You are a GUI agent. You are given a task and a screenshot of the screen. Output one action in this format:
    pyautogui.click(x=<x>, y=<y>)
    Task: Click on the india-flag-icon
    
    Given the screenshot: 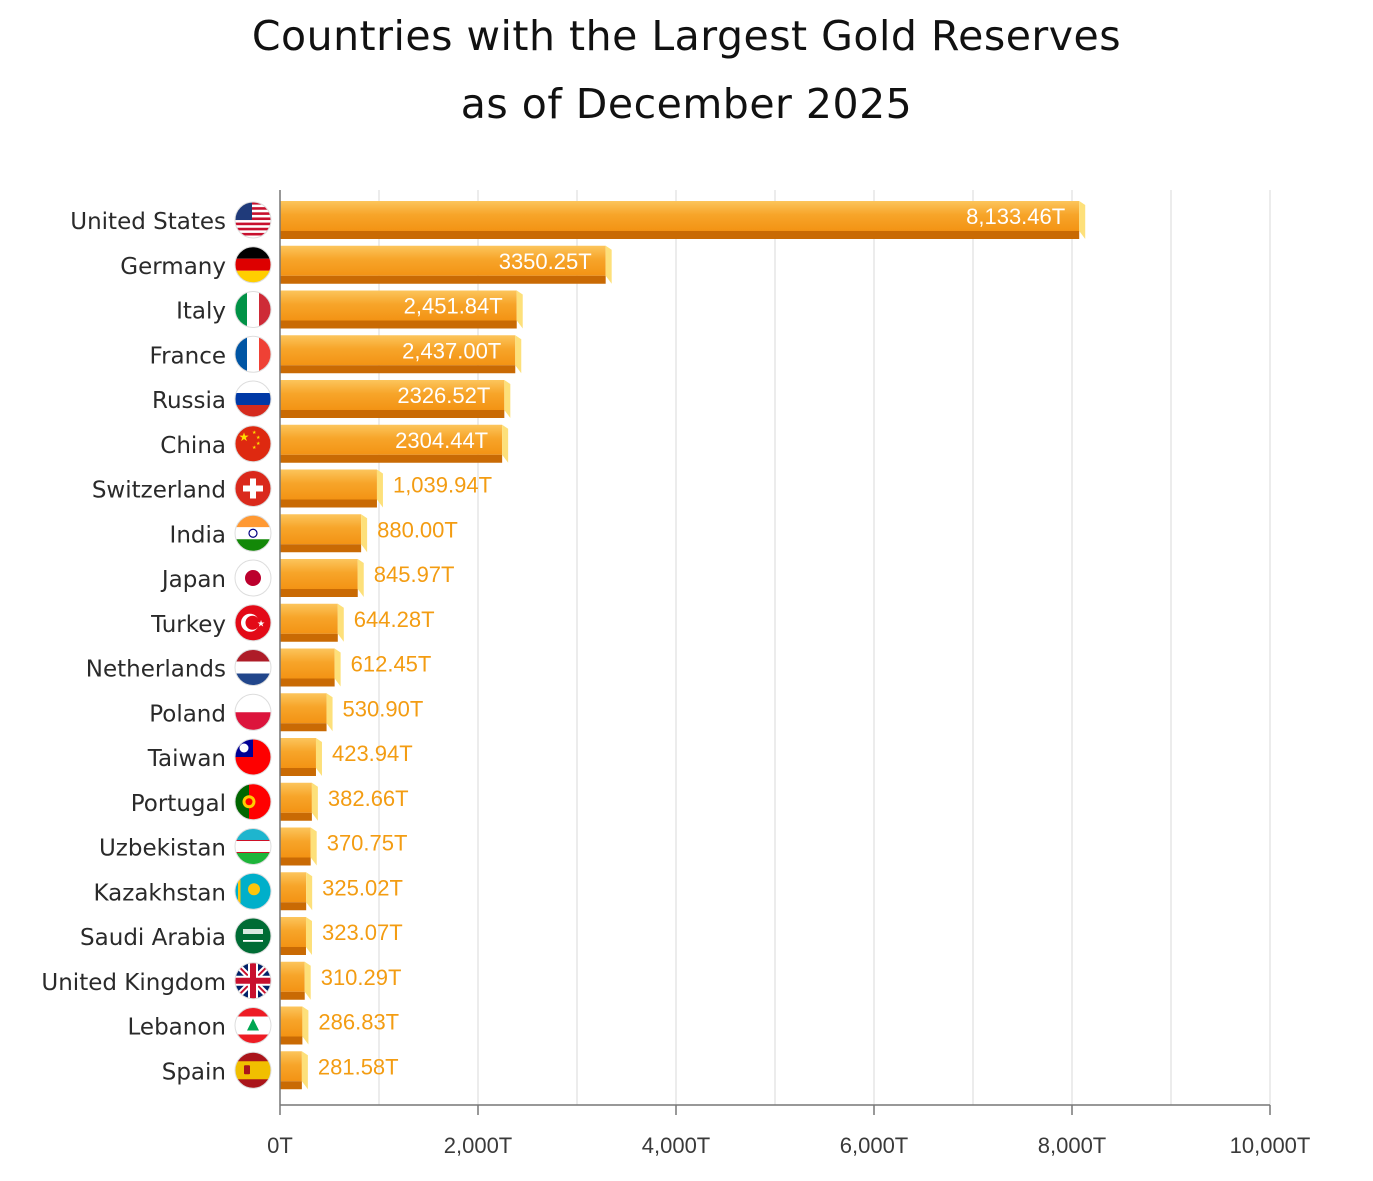 What is the action you would take?
    pyautogui.click(x=253, y=533)
    